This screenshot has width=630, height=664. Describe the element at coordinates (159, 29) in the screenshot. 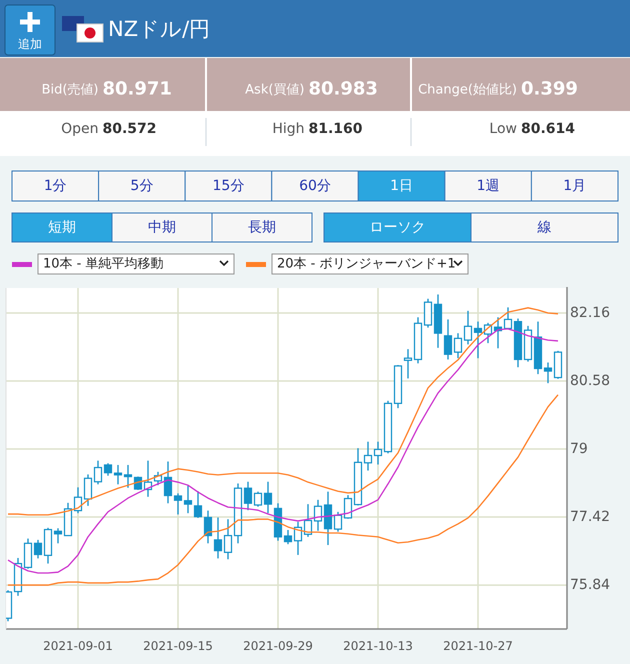

I see `chart-title: NZドル/円` at that location.